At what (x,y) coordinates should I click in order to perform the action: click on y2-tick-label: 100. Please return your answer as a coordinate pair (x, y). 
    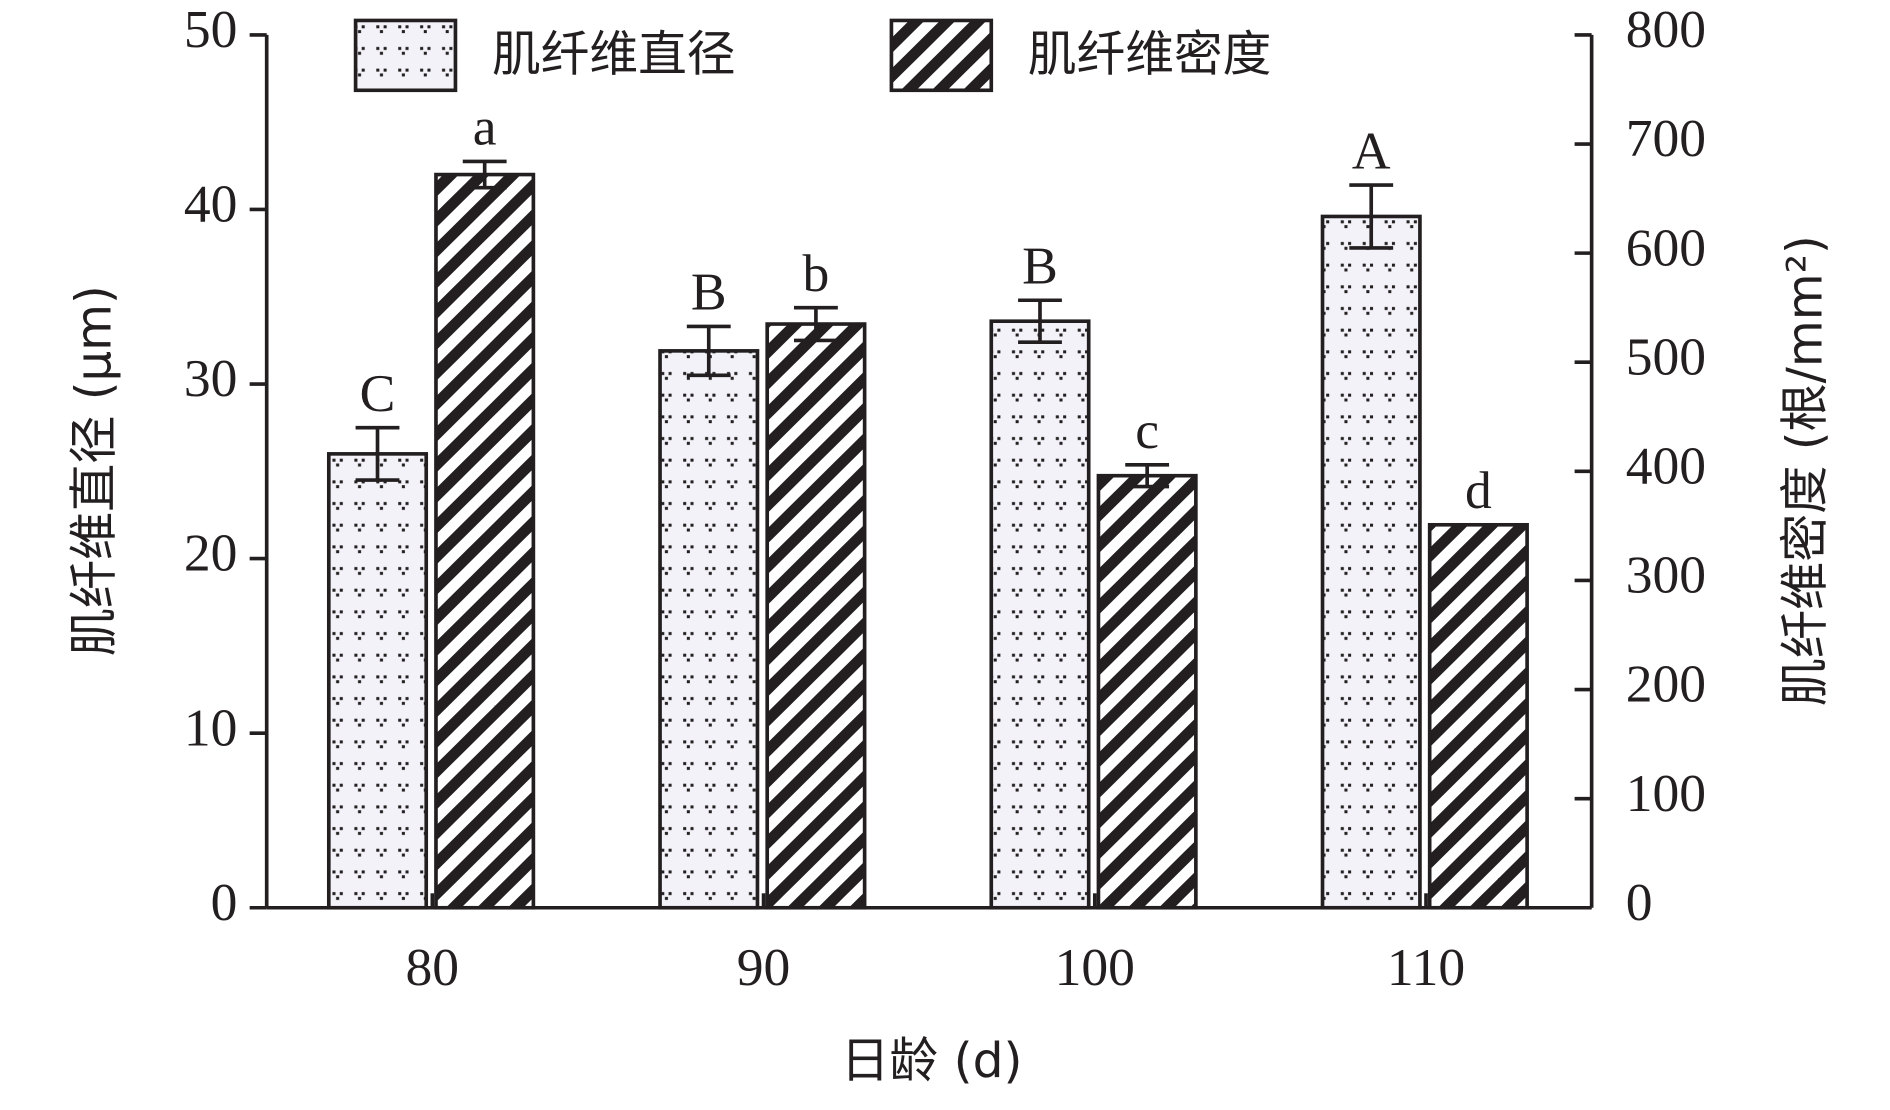
    Looking at the image, I should click on (1666, 793).